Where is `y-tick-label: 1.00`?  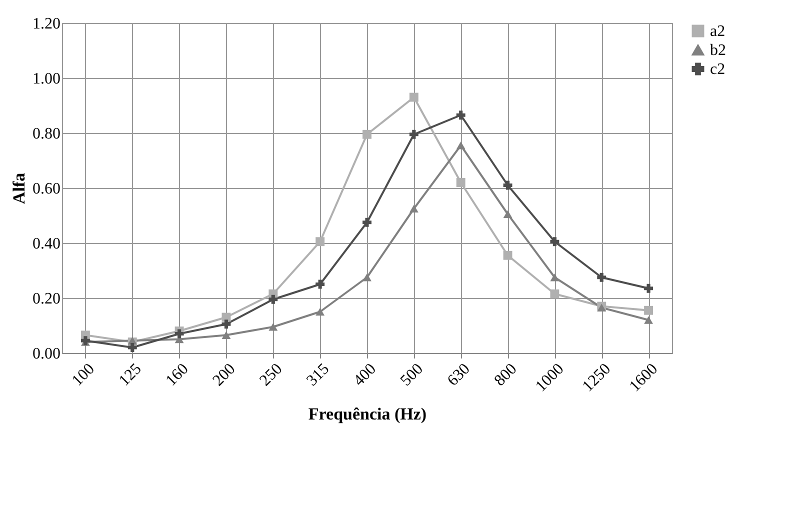
y-tick-label: 1.00 is located at coordinates (46, 79).